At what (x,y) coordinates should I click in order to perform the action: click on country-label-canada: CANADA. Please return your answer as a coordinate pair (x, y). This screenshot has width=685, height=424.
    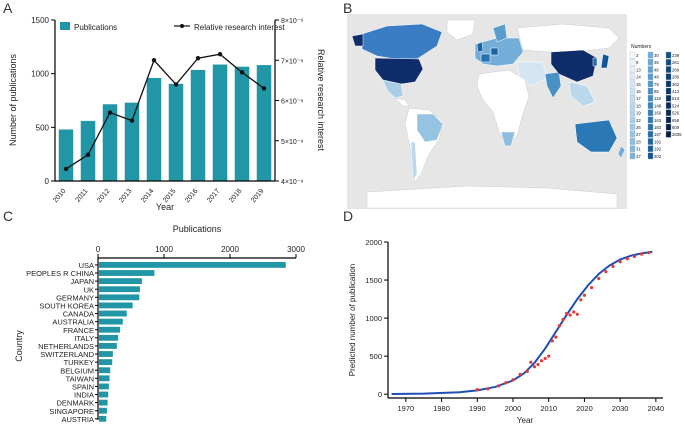
    Looking at the image, I should click on (78, 314).